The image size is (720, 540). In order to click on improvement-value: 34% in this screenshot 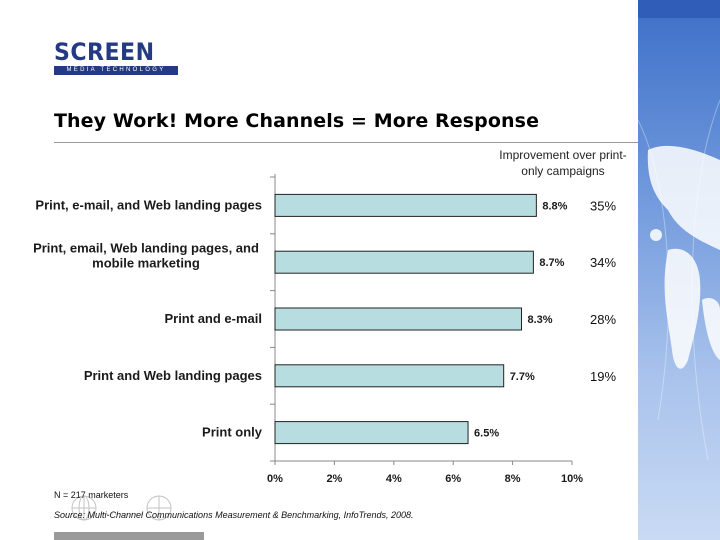, I will do `click(603, 262)`.